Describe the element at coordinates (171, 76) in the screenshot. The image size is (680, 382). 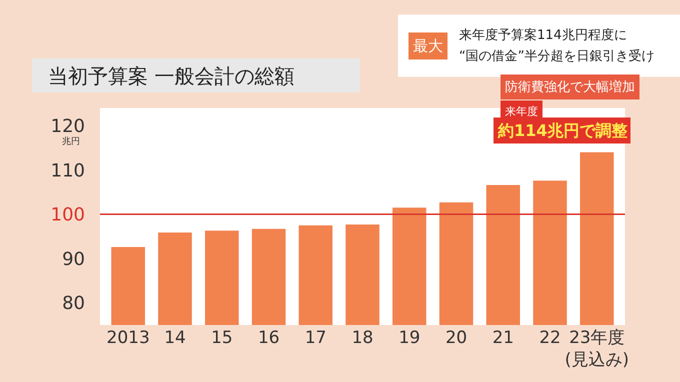
I see `chart-title: 当初予算案 一般会計の総額` at that location.